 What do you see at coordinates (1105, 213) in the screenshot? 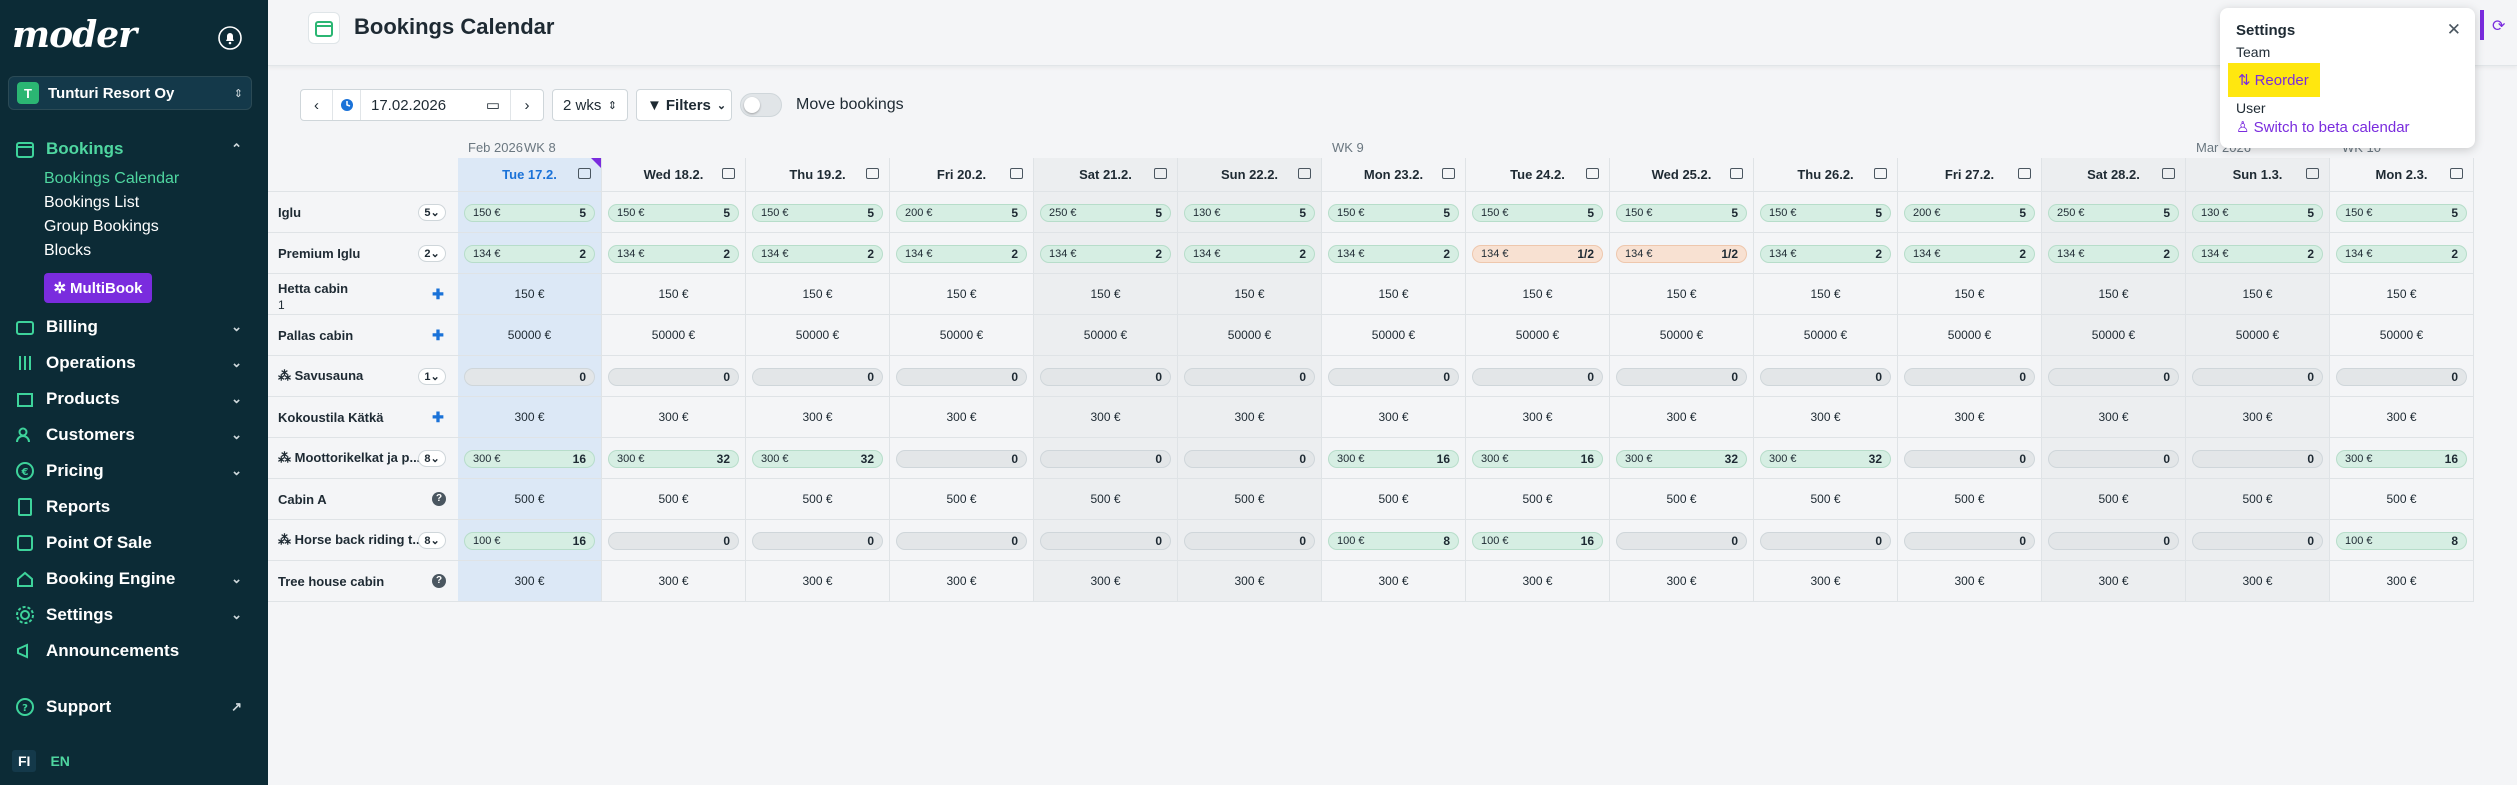
I see `availability-pill: 250 € 5` at bounding box center [1105, 213].